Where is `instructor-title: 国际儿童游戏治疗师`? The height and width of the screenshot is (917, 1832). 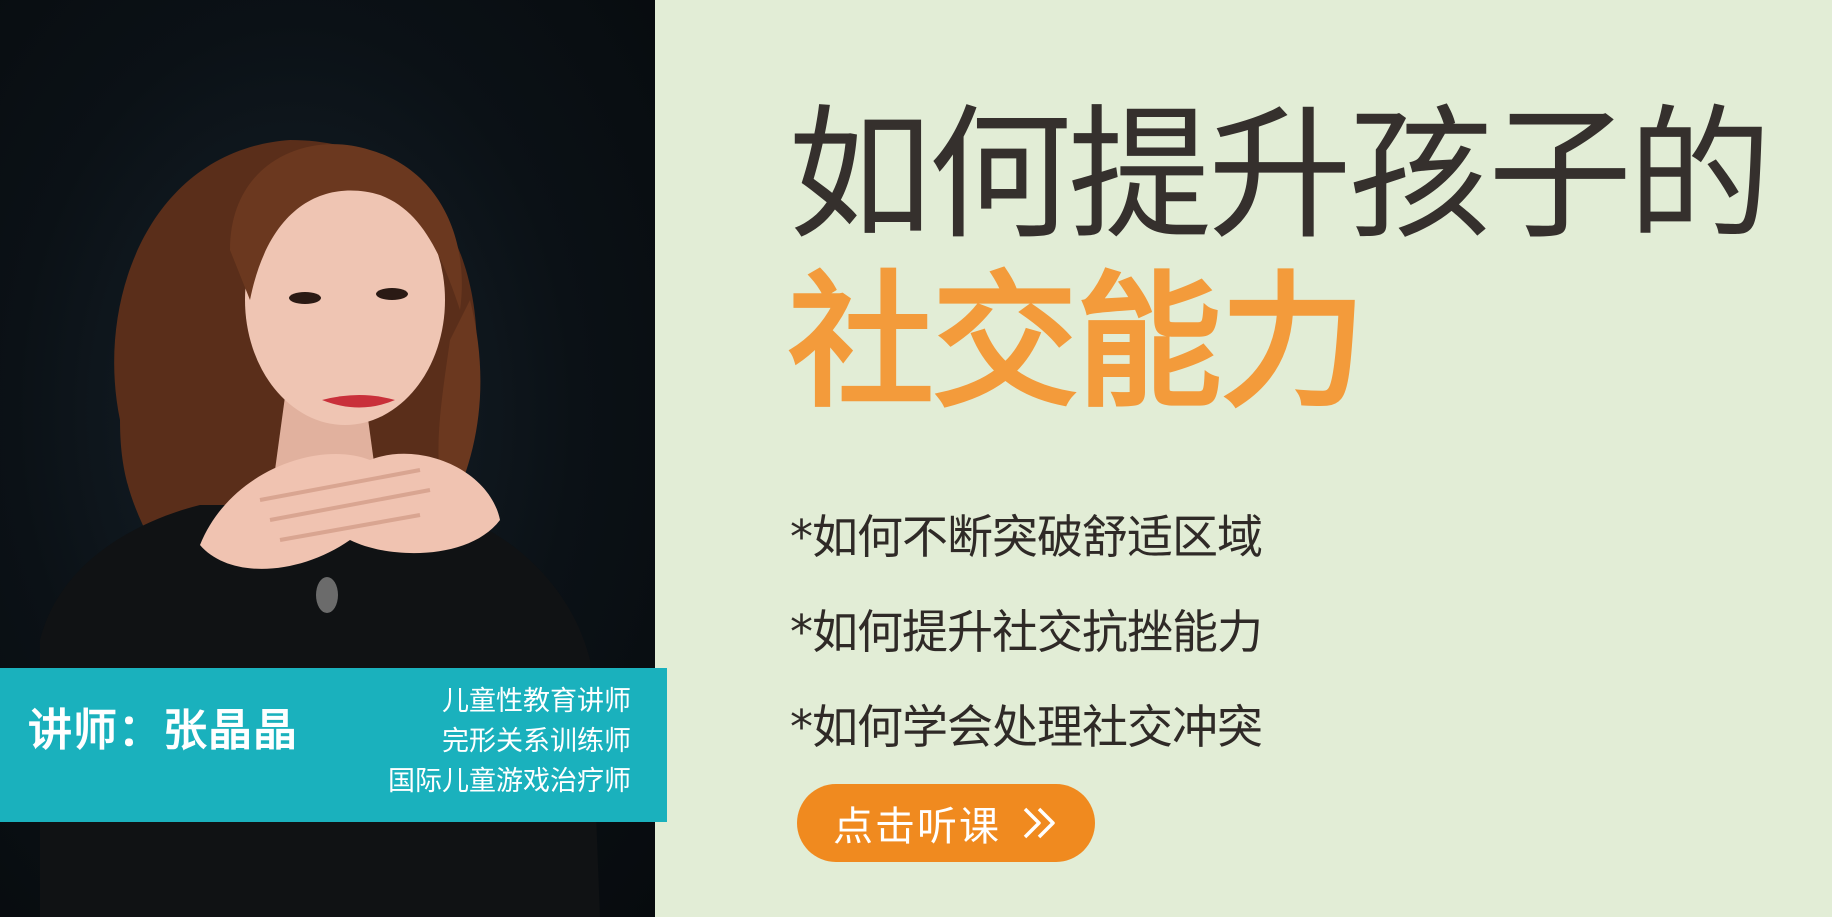 instructor-title: 国际儿童游戏治疗师 is located at coordinates (509, 781).